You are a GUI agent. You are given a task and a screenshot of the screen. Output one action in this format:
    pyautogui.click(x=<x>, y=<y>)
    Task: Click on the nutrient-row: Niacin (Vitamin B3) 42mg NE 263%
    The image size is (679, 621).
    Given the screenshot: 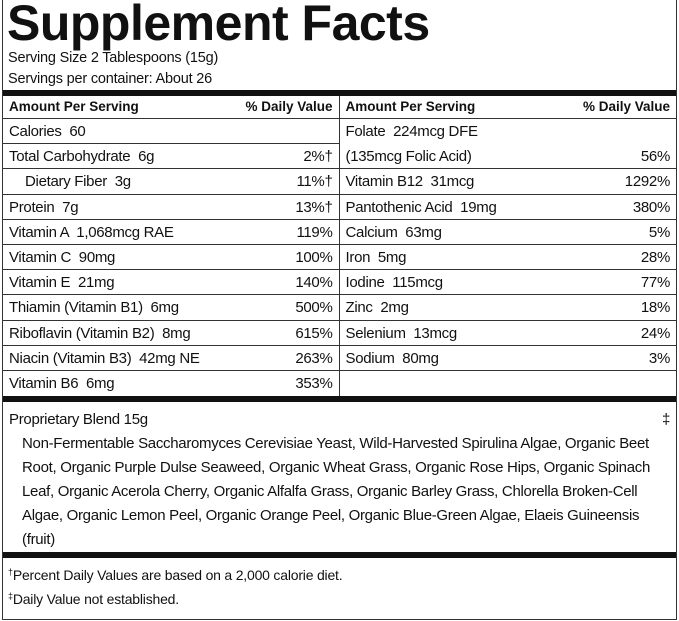 What is the action you would take?
    pyautogui.click(x=171, y=358)
    